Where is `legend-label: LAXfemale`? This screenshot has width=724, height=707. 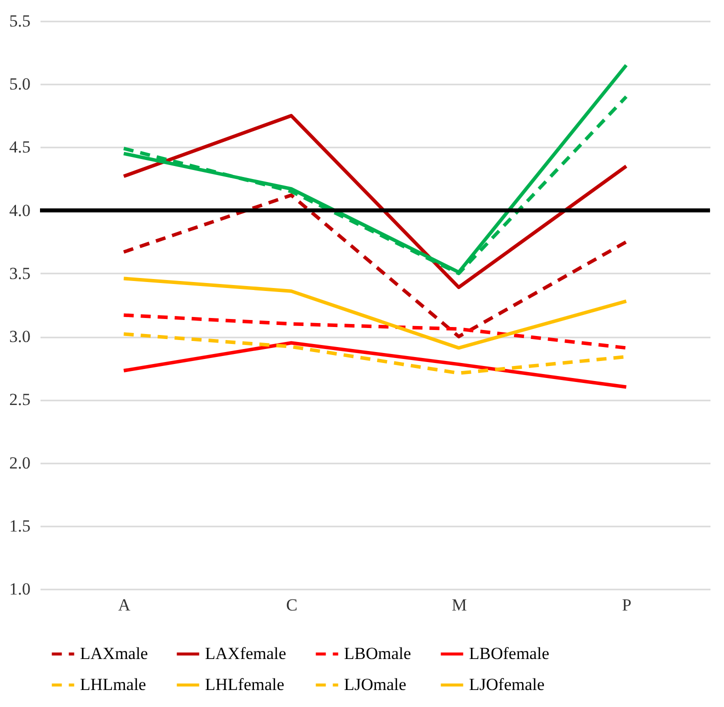 legend-label: LAXfemale is located at coordinates (245, 653).